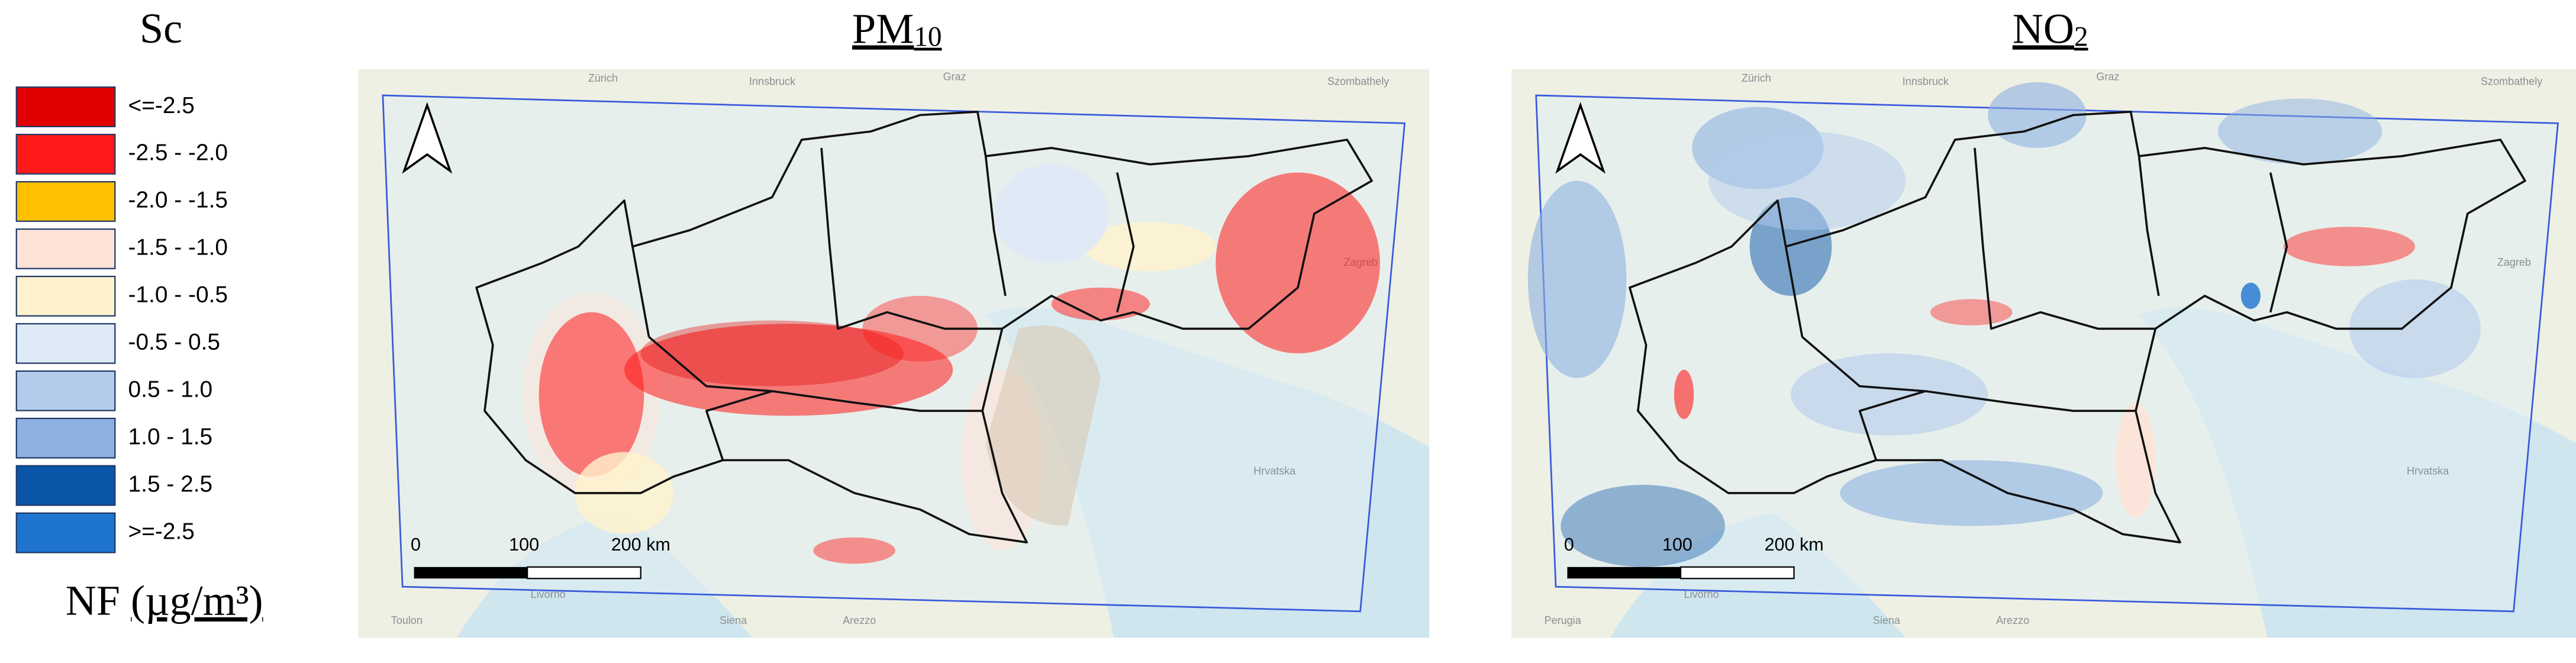 The height and width of the screenshot is (663, 2576). What do you see at coordinates (883, 28) in the screenshot?
I see `map-title-main: PM` at bounding box center [883, 28].